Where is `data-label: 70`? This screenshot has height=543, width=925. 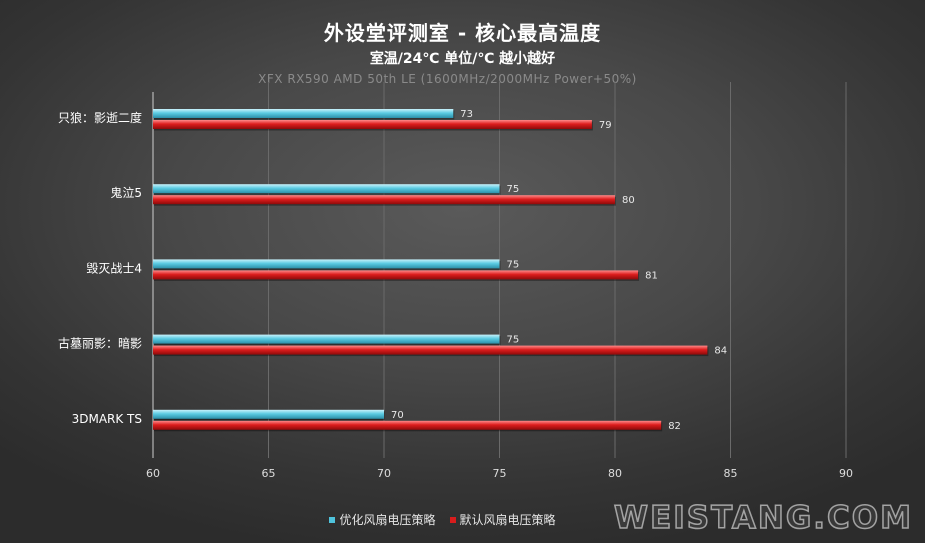
data-label: 70 is located at coordinates (397, 415).